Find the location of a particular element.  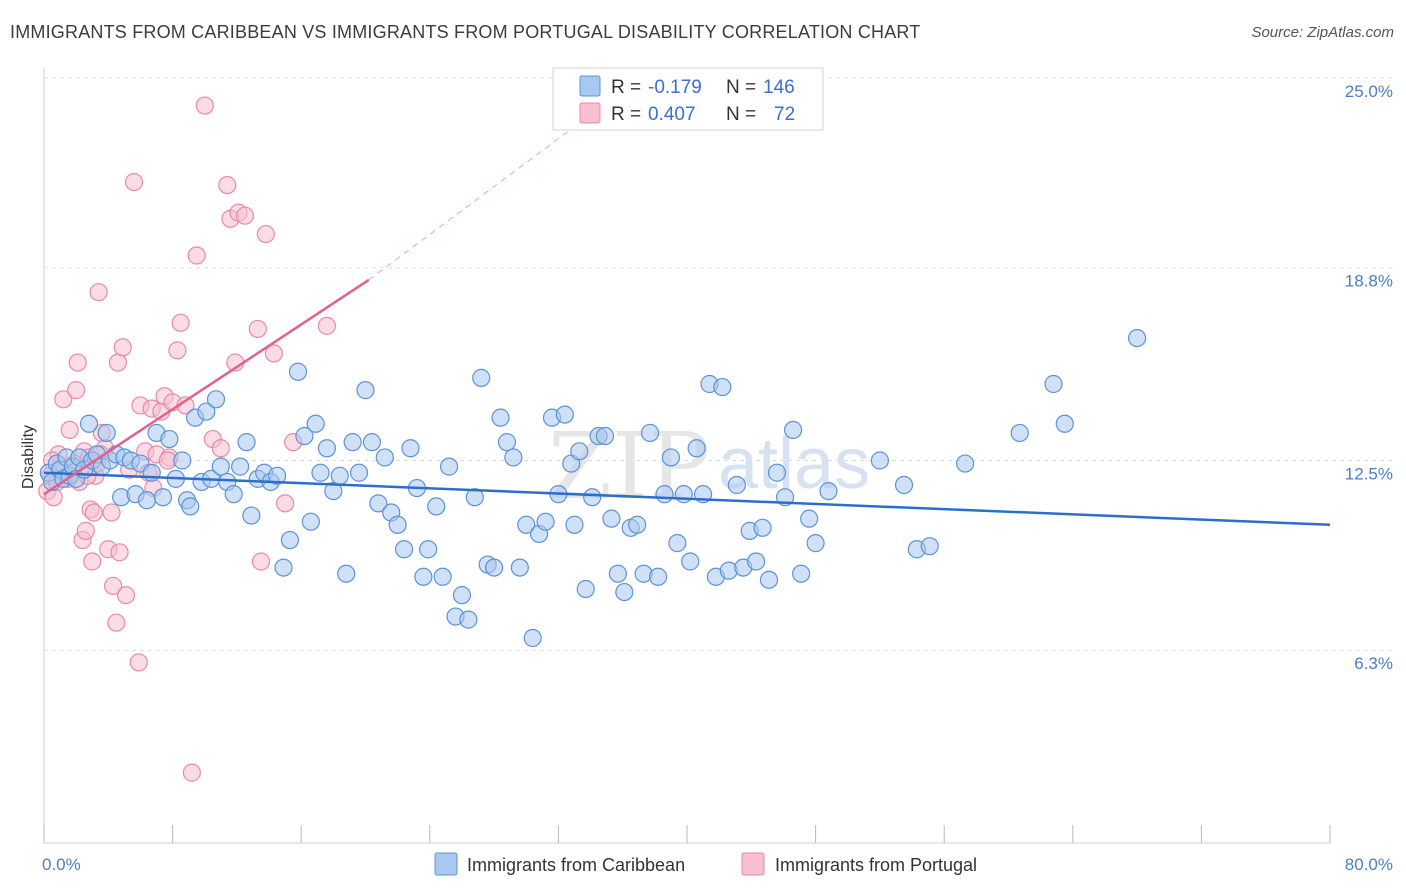

blue-trend-line is located at coordinates (687, 499).